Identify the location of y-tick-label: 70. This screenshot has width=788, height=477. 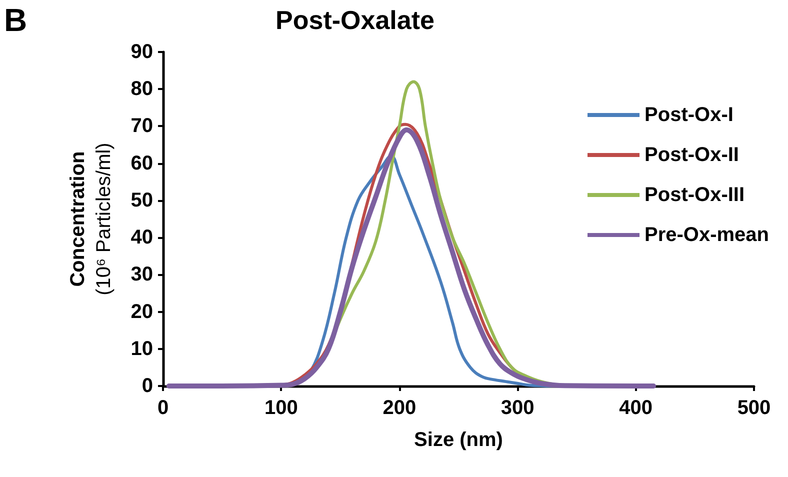
(141, 126).